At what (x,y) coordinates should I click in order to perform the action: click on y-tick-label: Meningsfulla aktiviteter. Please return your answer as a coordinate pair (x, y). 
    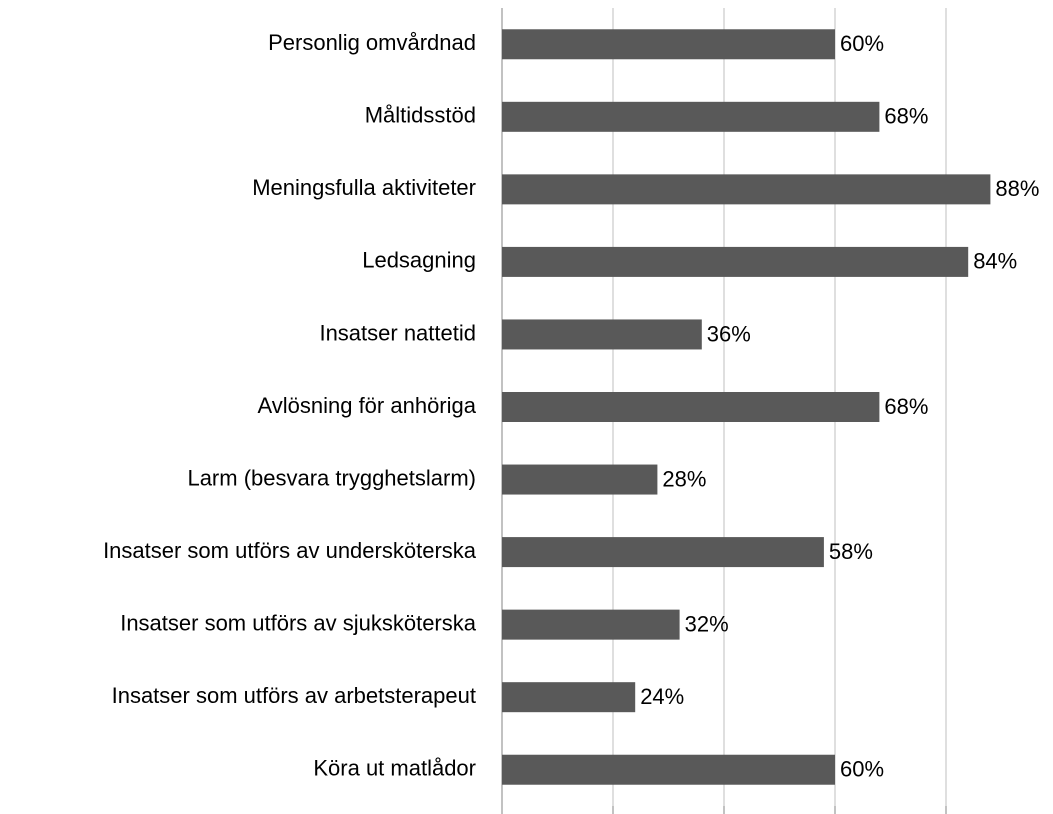
    Looking at the image, I should click on (364, 187).